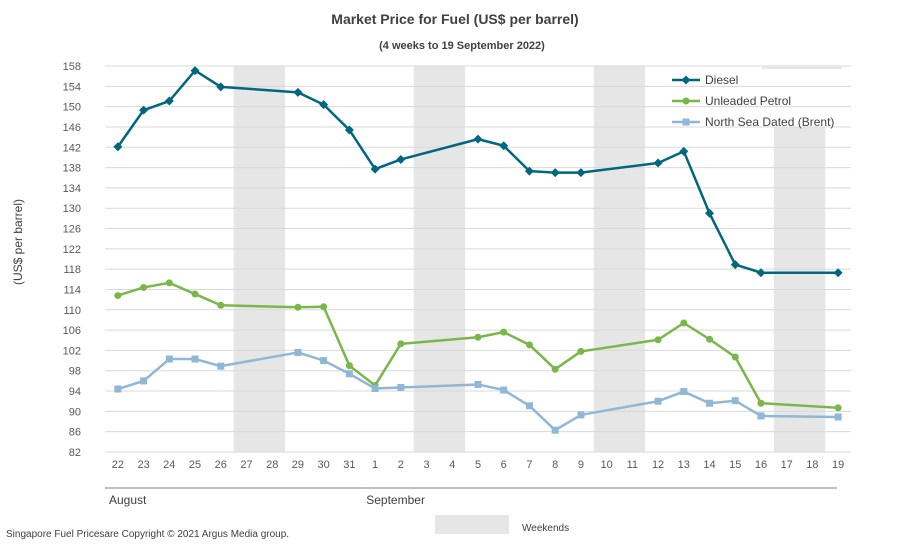 This screenshot has width=911, height=550. I want to click on x-tick-label: 8, so click(555, 465).